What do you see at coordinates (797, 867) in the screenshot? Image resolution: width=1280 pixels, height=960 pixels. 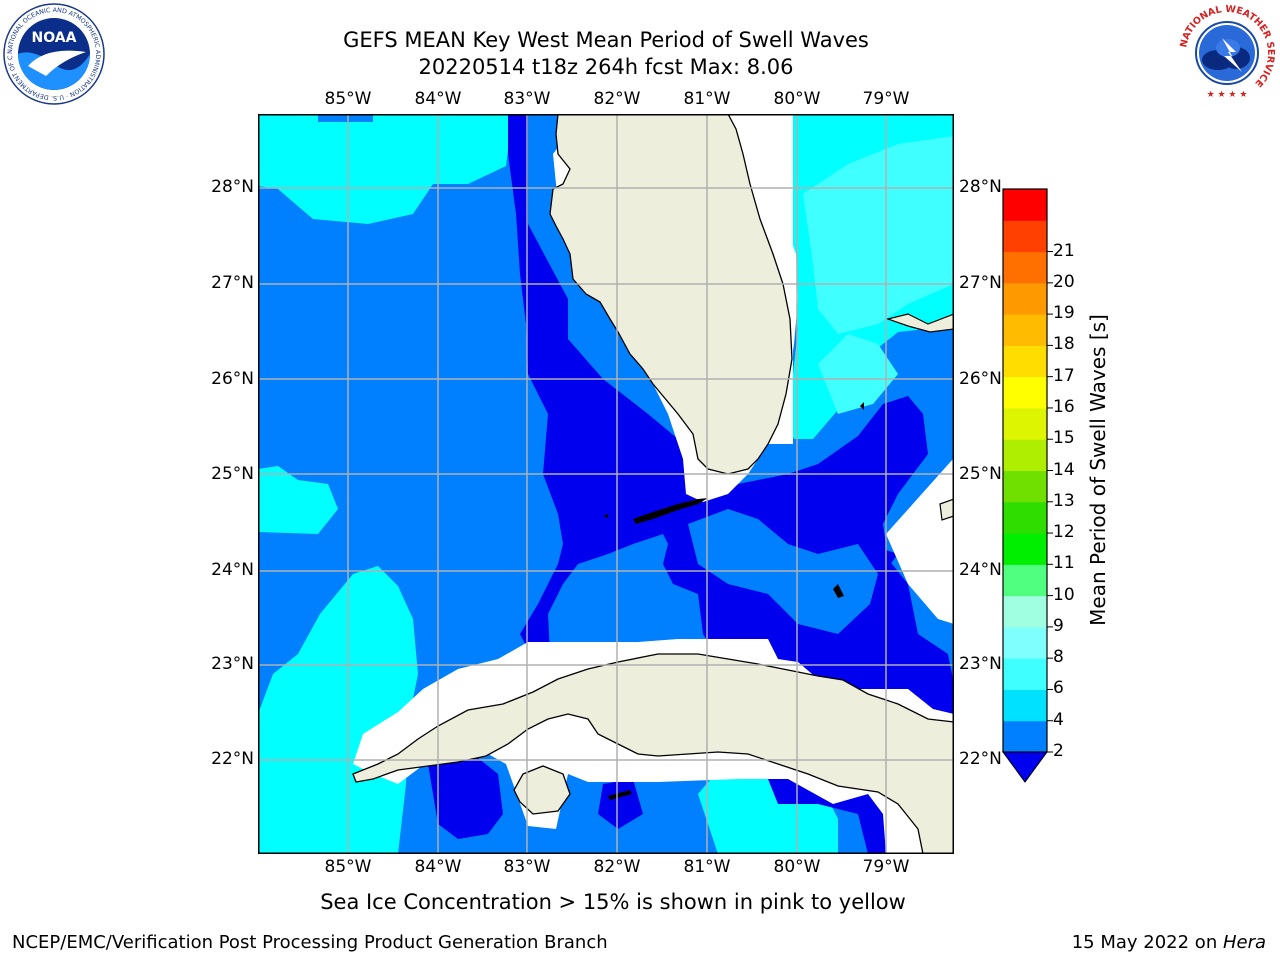 I see `lon-label-bottom: 80°W` at bounding box center [797, 867].